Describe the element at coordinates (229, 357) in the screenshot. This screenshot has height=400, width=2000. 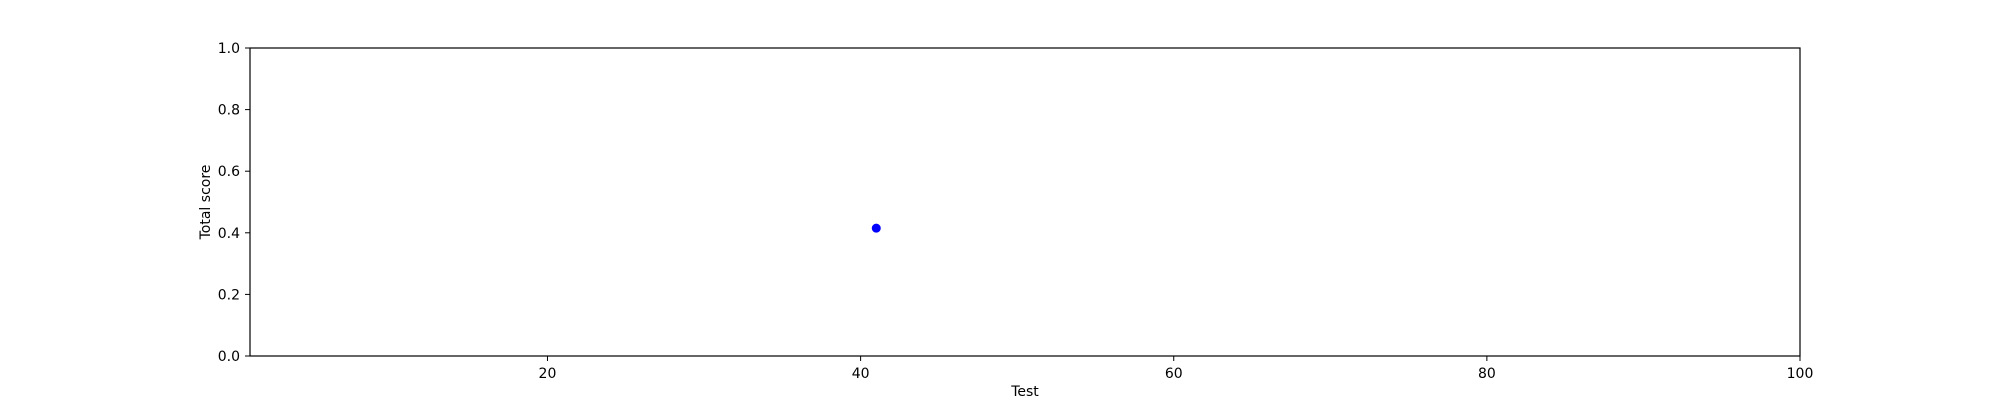
I see `y-tick-label: 0.0` at that location.